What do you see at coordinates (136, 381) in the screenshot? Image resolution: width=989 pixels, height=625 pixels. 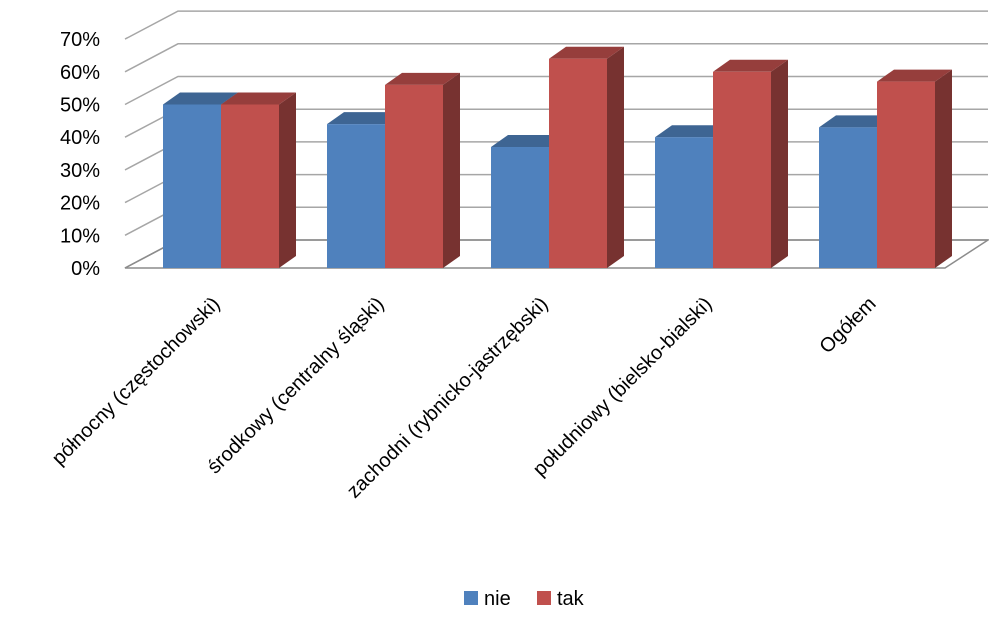 I see `x-category-label: północny (częstochowski)` at bounding box center [136, 381].